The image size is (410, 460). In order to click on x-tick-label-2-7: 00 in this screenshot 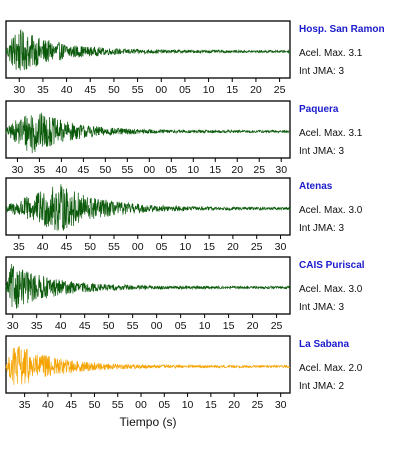, I will do `click(149, 170)`.